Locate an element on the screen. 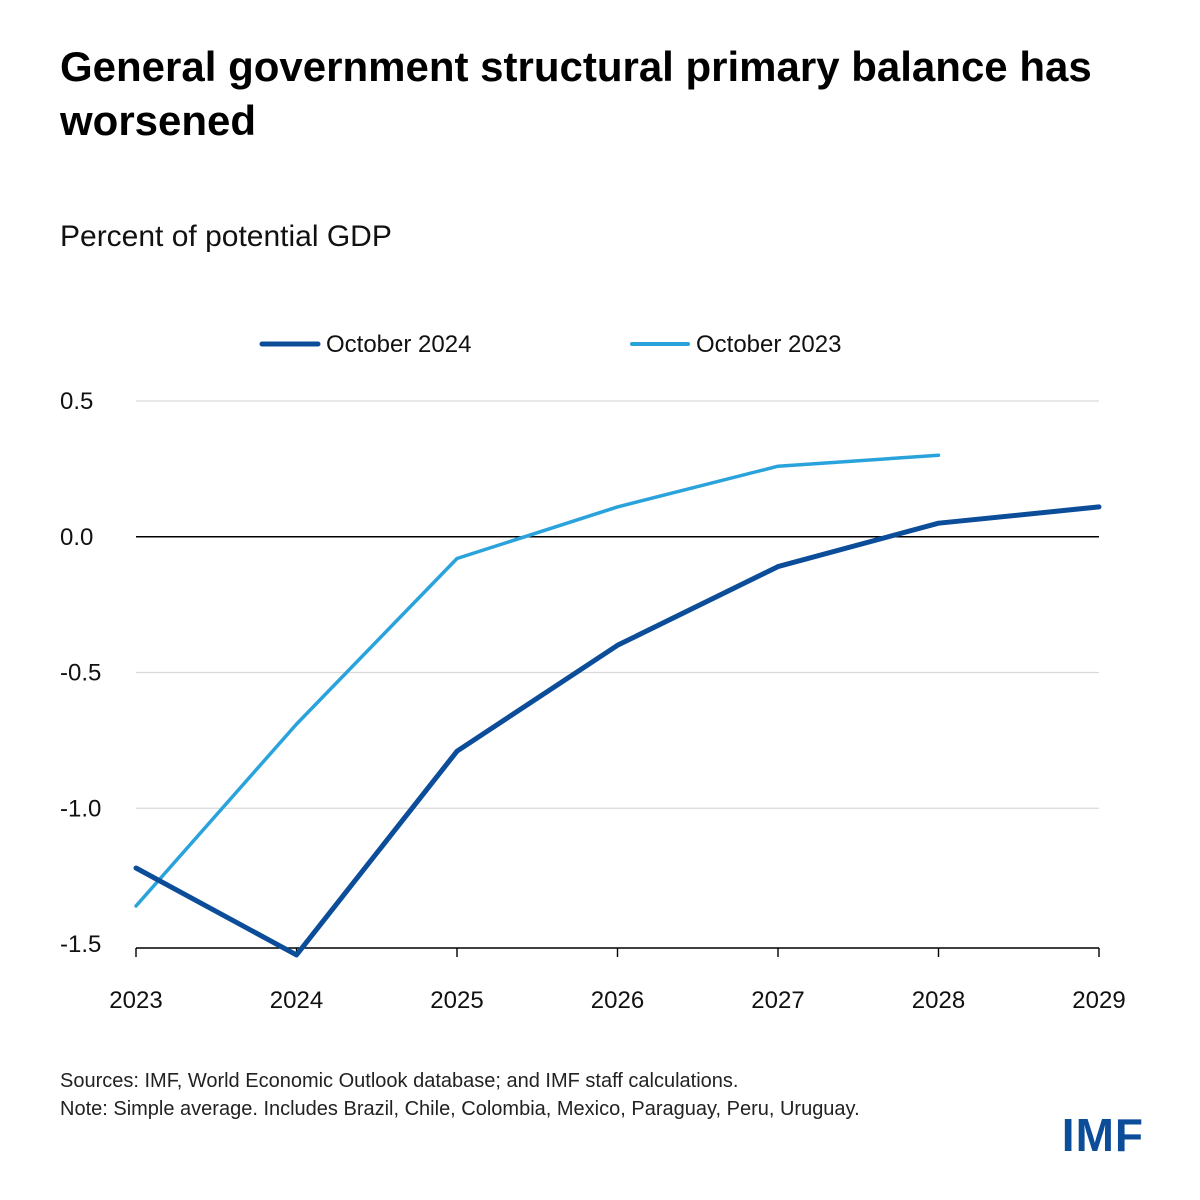  x-tick-label: 2027 is located at coordinates (777, 1000).